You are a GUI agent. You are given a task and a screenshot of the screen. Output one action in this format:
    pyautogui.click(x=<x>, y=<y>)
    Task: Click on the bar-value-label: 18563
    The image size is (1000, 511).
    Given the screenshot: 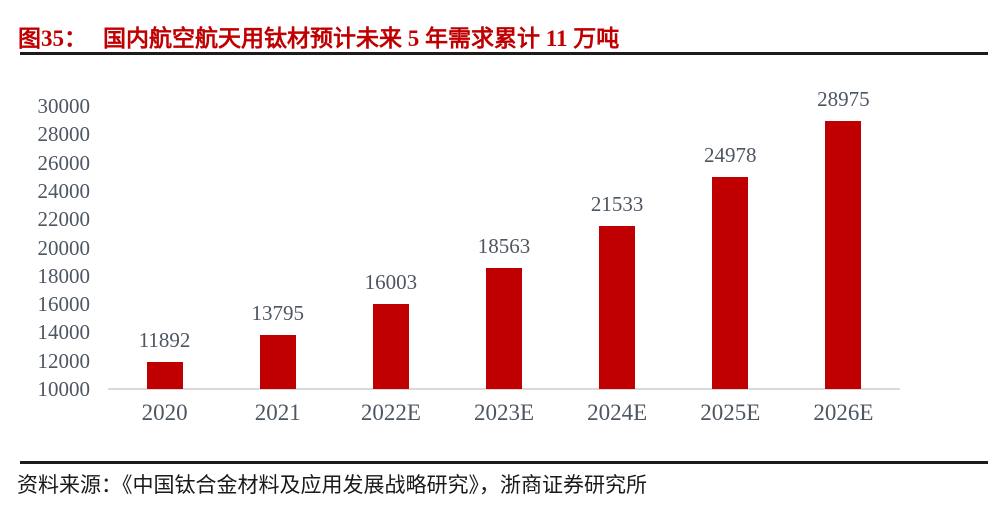 What is the action you would take?
    pyautogui.click(x=504, y=245)
    